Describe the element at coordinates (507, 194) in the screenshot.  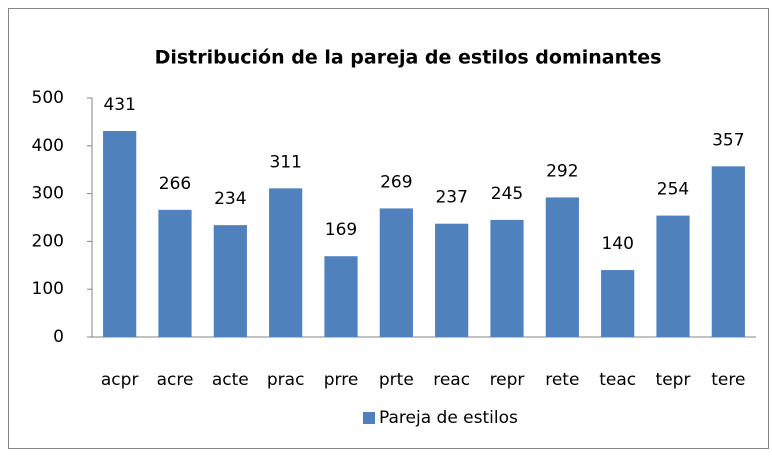
I see `data-label: 245` at that location.